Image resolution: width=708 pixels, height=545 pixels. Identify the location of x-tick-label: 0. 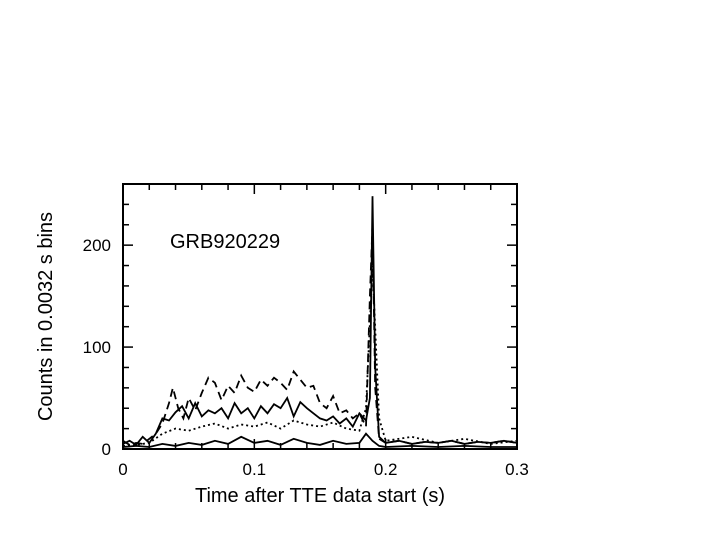
(122, 469).